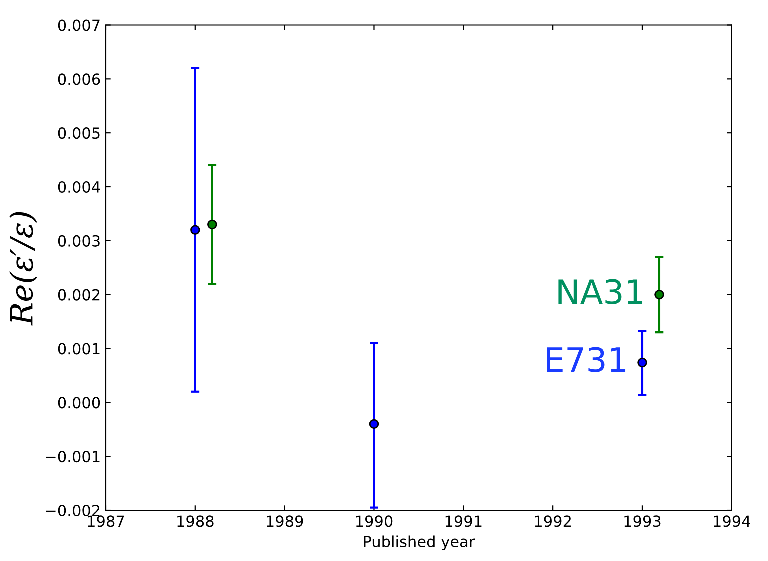  I want to click on y-tick-label: 0.006, so click(79, 80).